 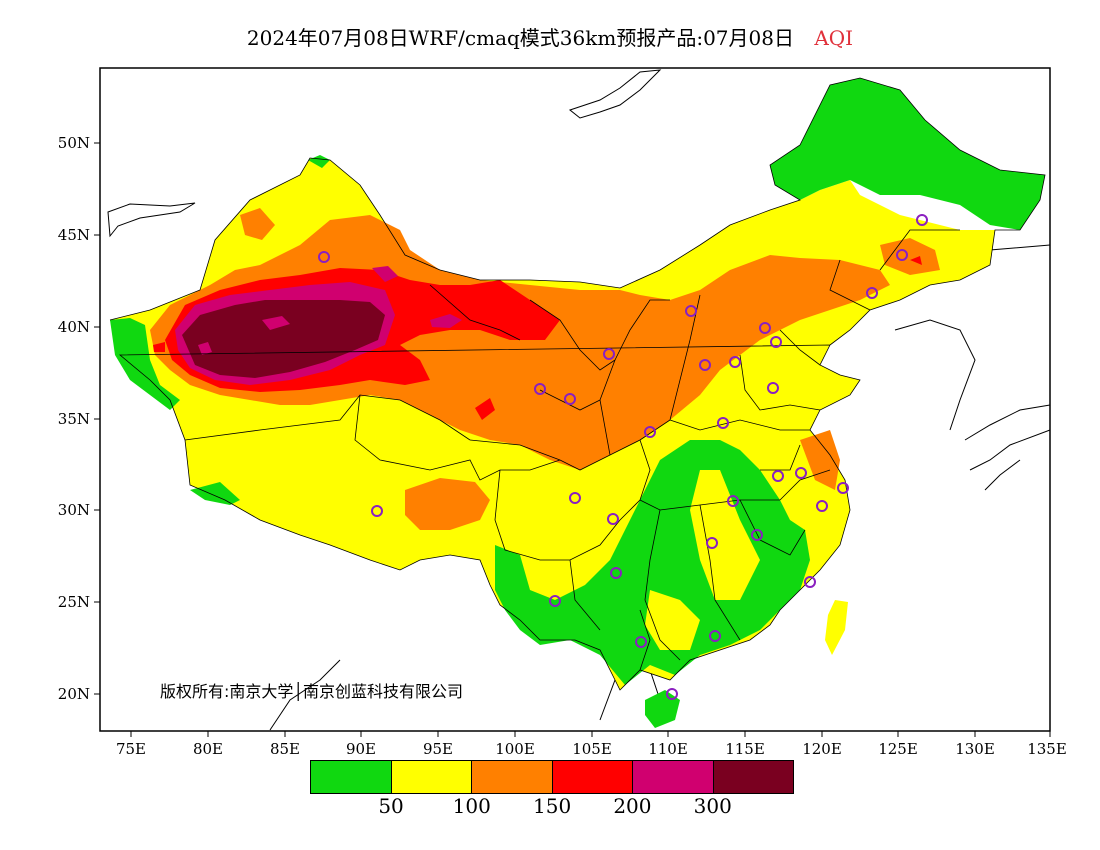 I want to click on title-text: 2024年07月08日WRF/cmaq模式36km预报产品:07月08日, so click(x=520, y=38).